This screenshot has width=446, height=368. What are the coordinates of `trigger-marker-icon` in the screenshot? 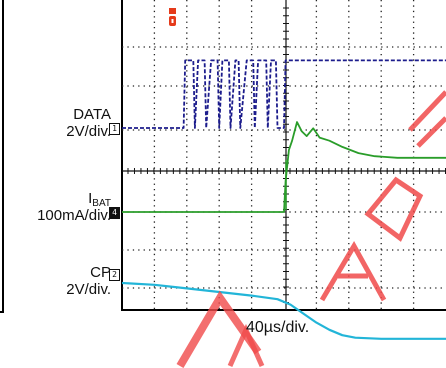 It's located at (172, 17).